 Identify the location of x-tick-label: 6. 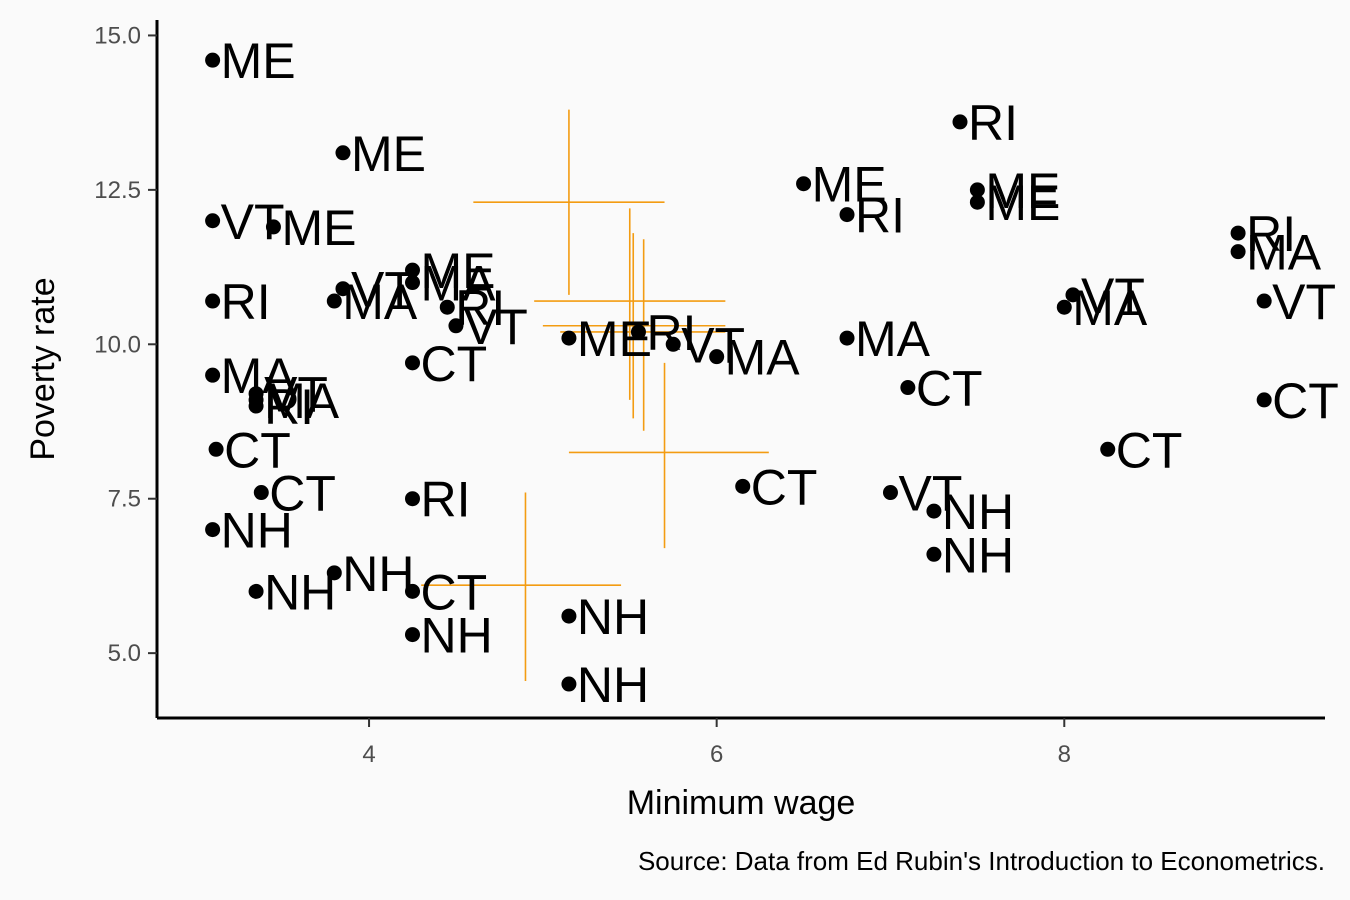
(716, 754).